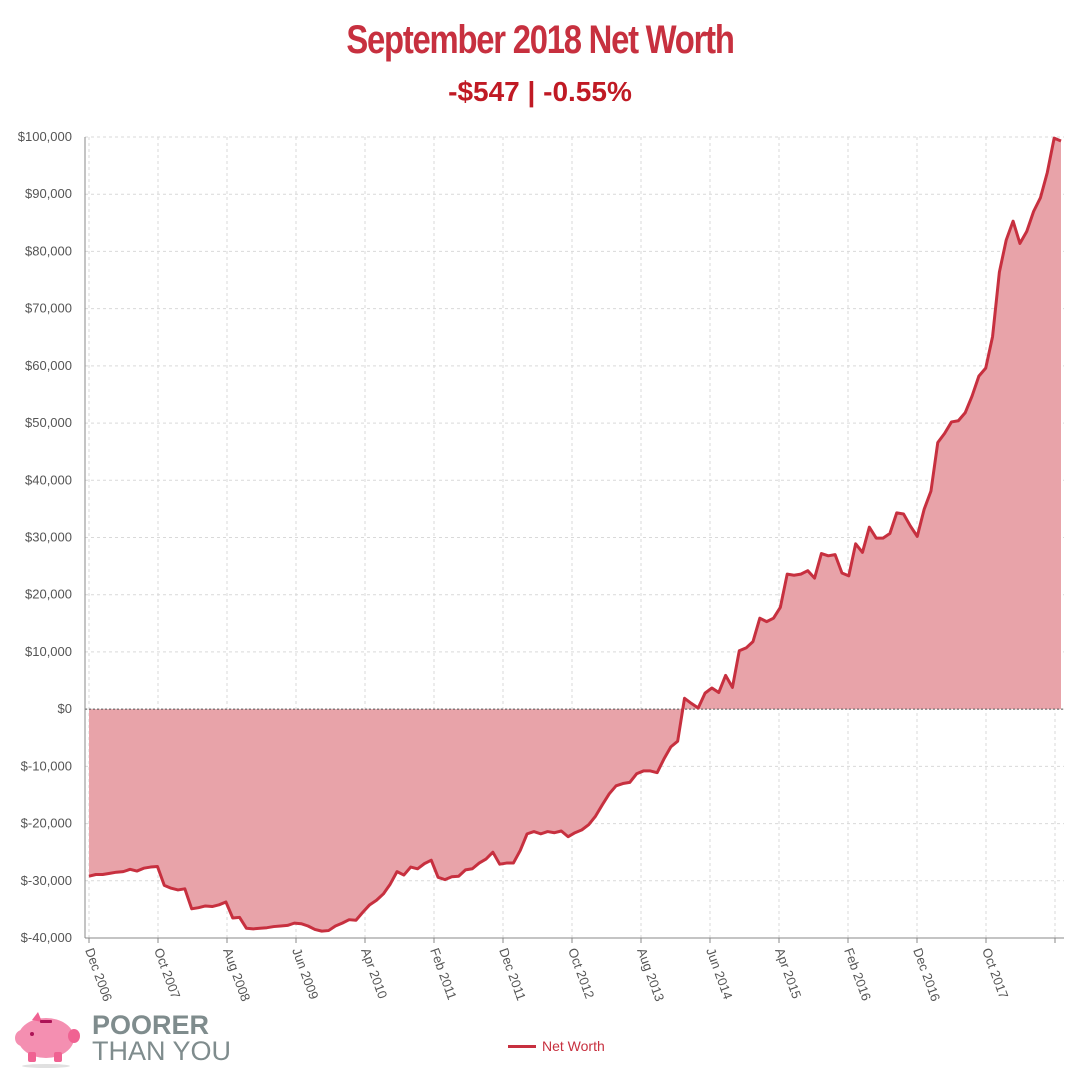  What do you see at coordinates (48, 594) in the screenshot?
I see `y-tick-label: $20,000` at bounding box center [48, 594].